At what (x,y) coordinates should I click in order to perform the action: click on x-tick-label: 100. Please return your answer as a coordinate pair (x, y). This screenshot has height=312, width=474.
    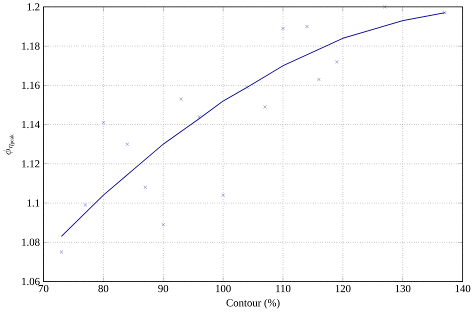
    Looking at the image, I should click on (223, 288).